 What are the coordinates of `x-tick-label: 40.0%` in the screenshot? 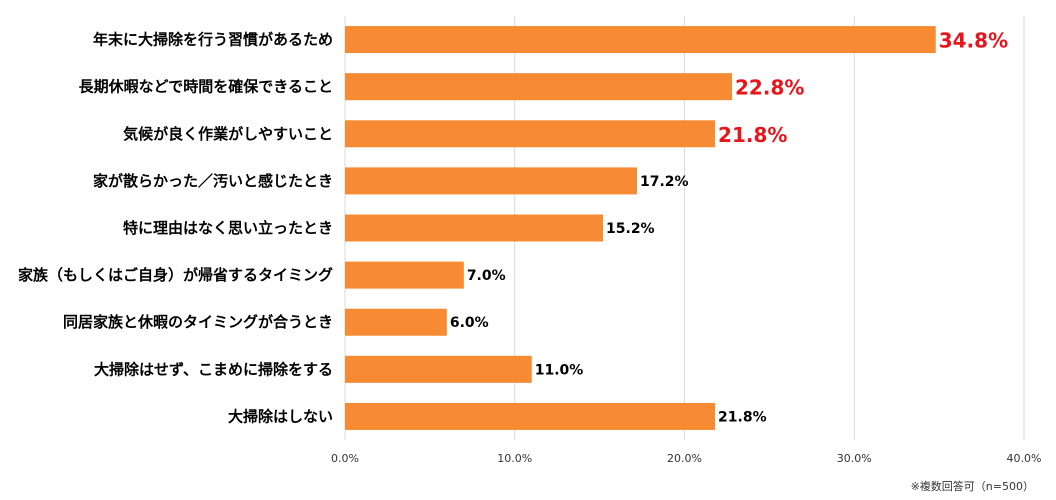 It's located at (1024, 458).